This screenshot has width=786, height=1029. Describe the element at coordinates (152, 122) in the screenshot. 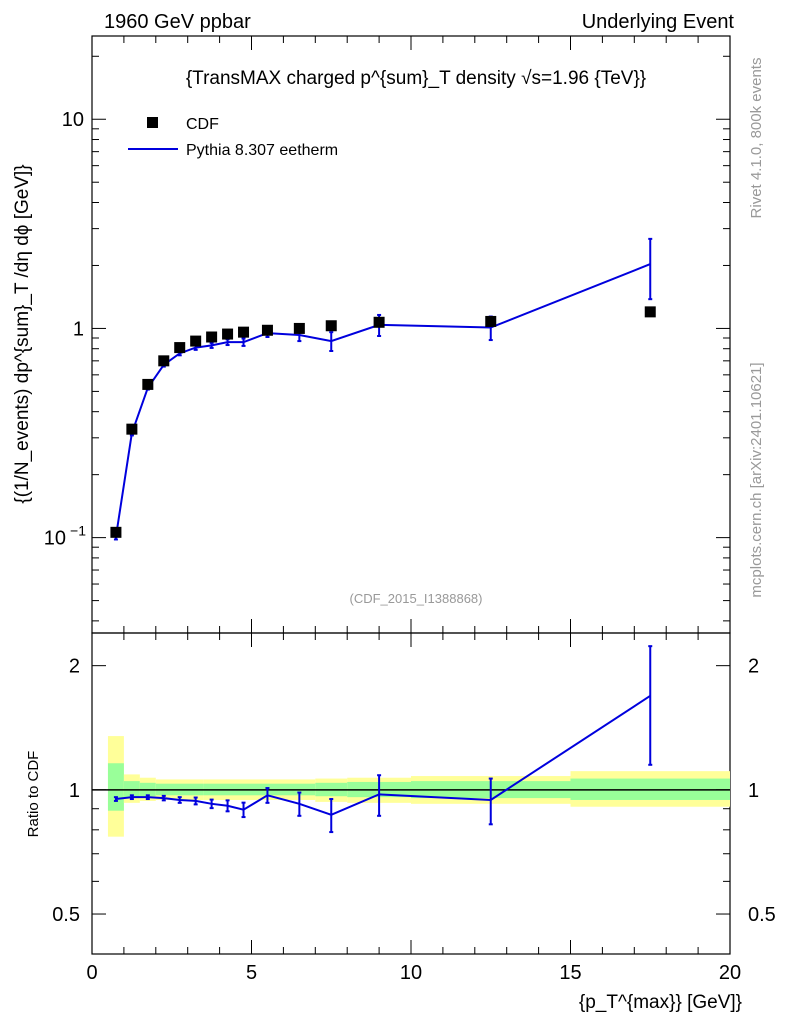

I see `legend-marker-cdf` at that location.